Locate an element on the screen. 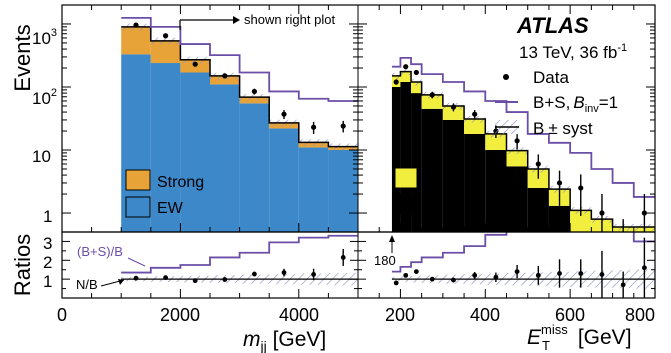  right-ratio-plot is located at coordinates (523, 265).